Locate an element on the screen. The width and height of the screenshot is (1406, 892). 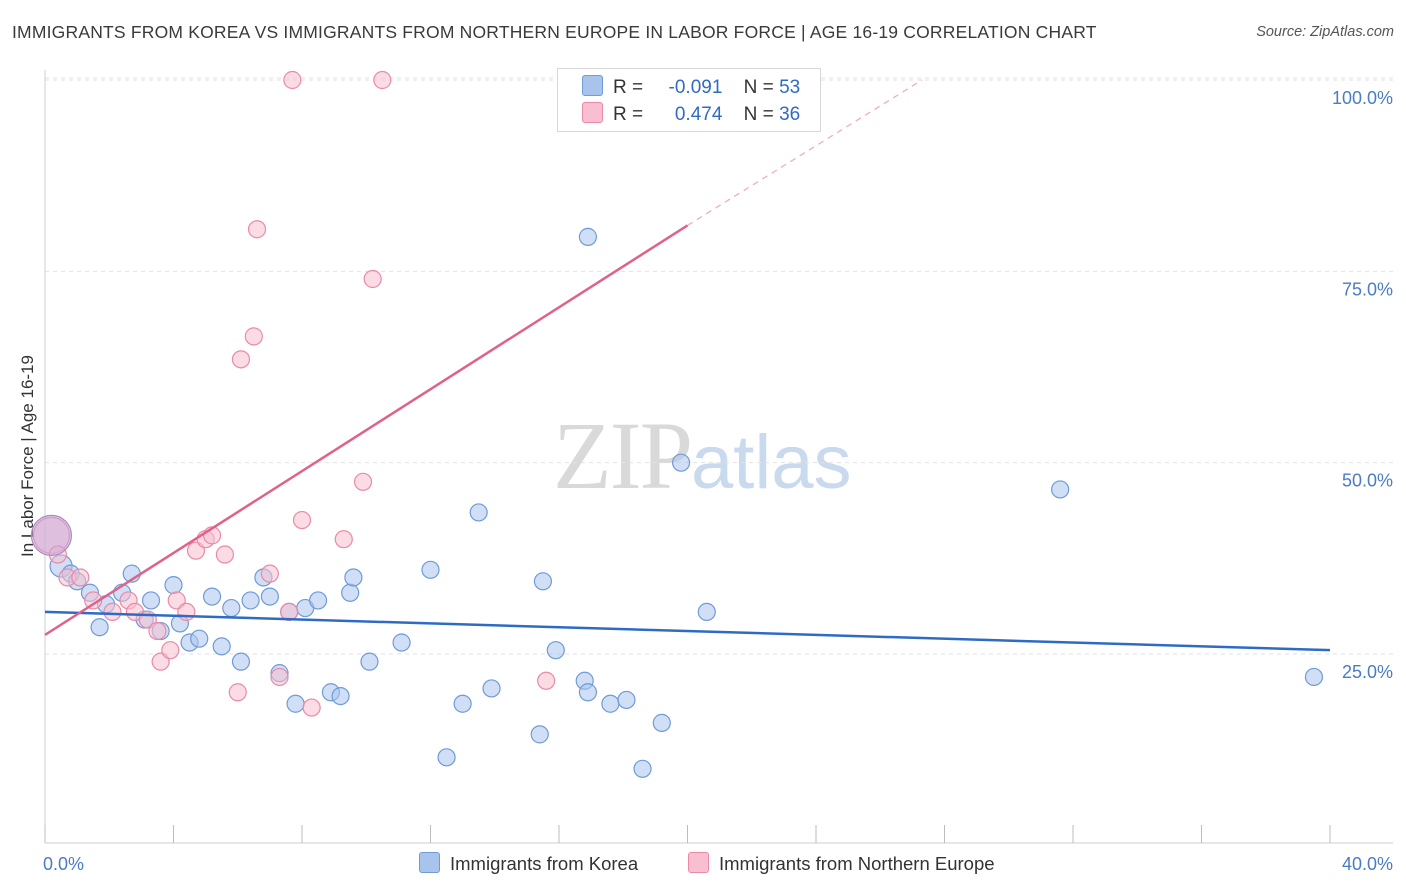
correlation-legend: R = -0.091 N = 53 R = 0.474 N = 36 is located at coordinates (689, 100).